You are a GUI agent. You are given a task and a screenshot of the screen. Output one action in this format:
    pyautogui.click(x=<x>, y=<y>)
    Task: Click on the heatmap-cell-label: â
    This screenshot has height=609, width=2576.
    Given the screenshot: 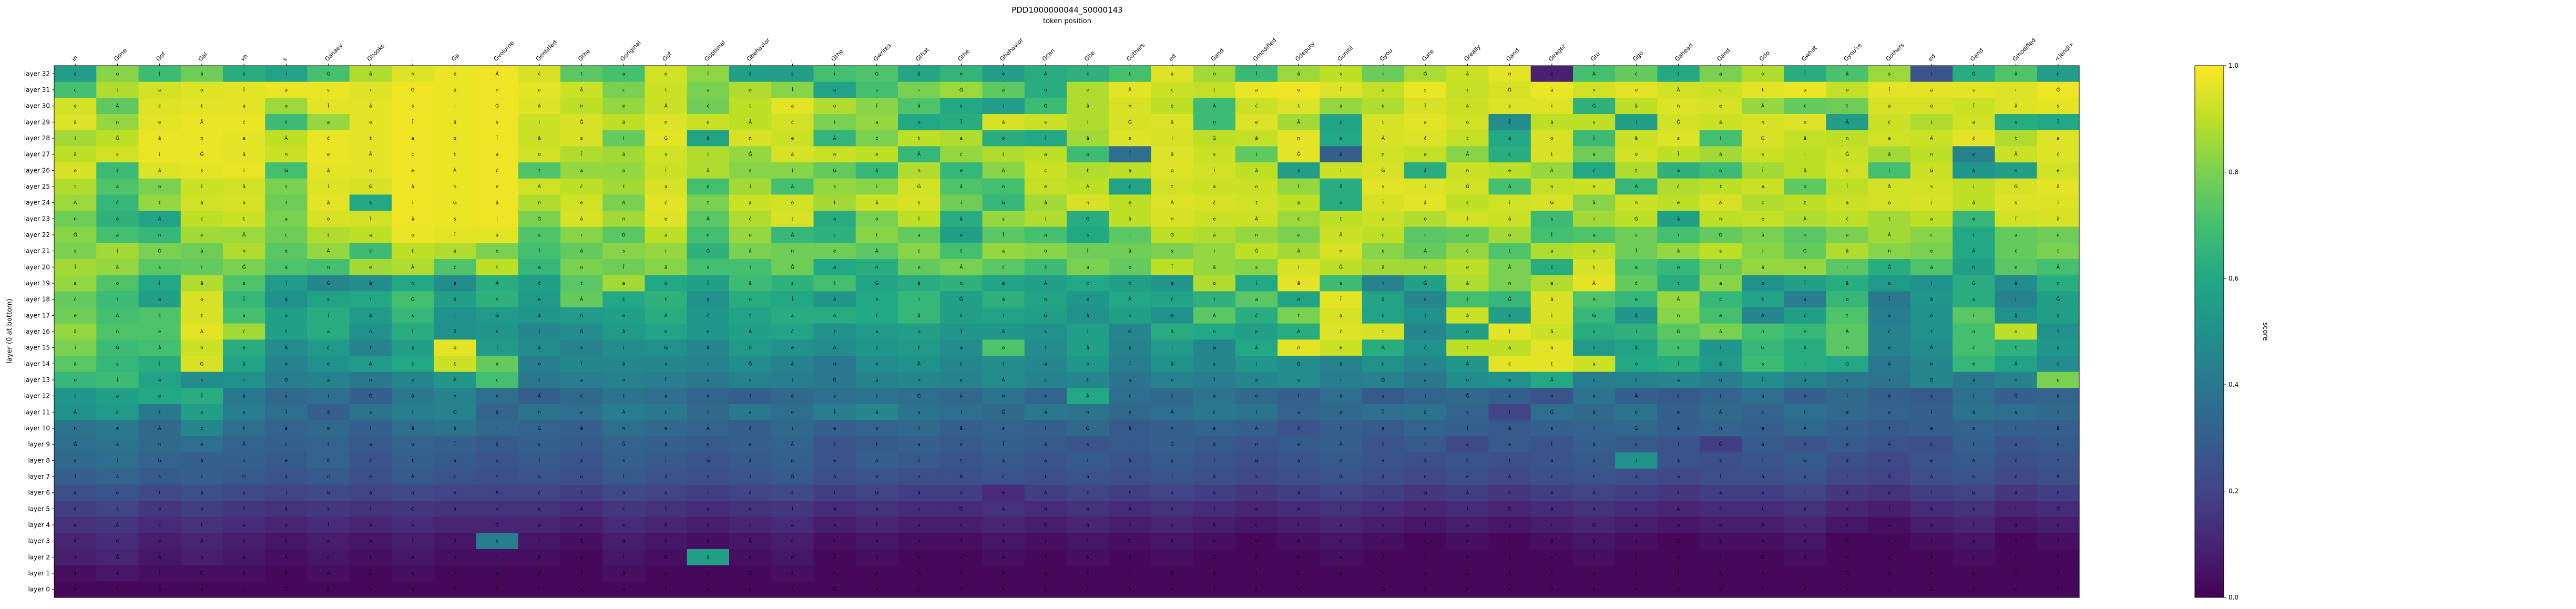 What is the action you would take?
    pyautogui.click(x=2058, y=187)
    